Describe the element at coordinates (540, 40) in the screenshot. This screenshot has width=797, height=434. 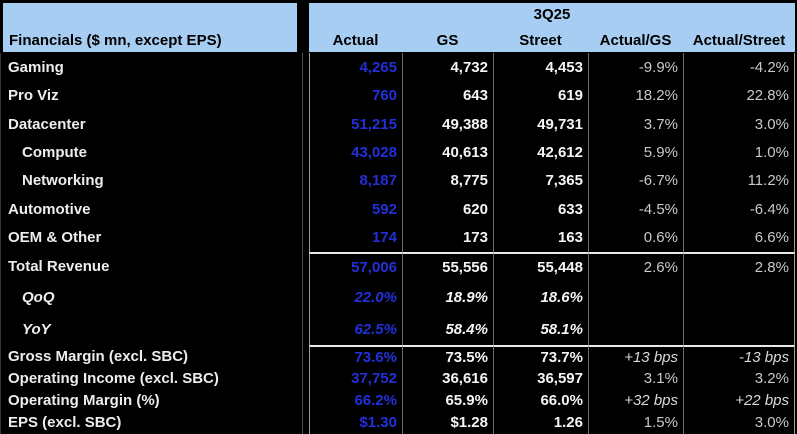
I see `column-header-street: Street` at that location.